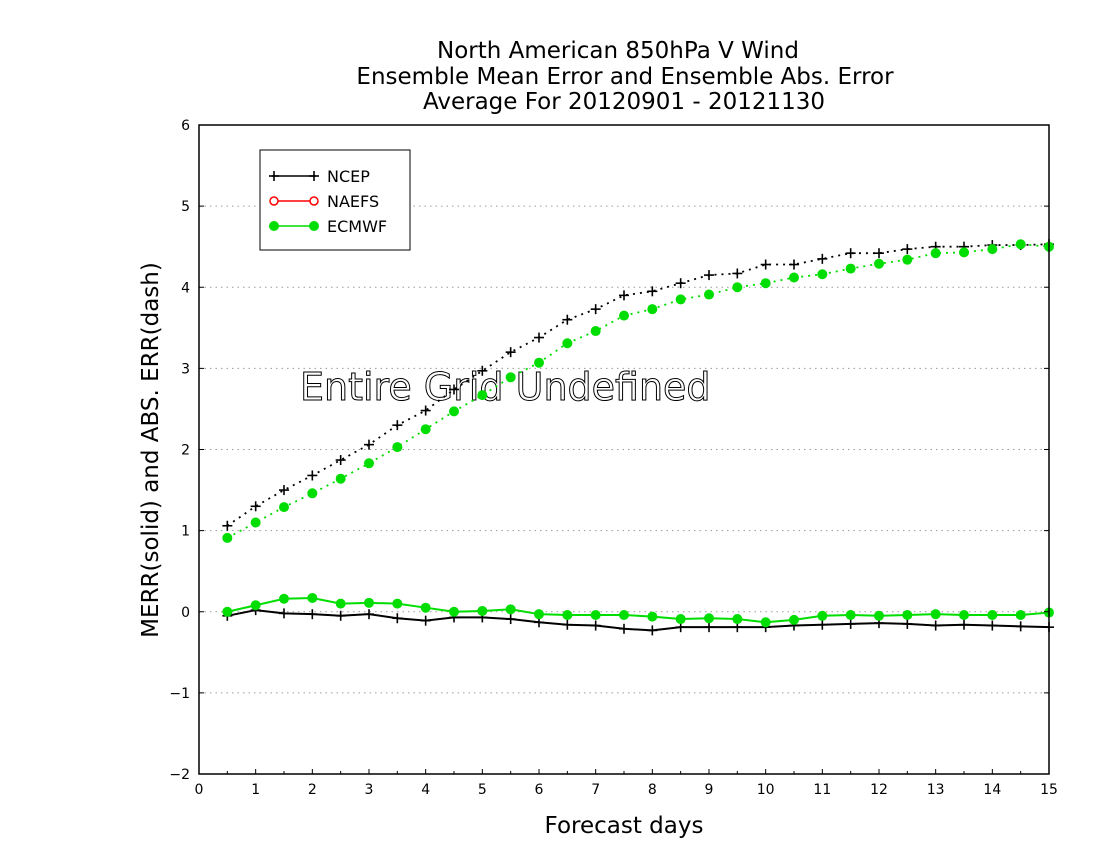 Image resolution: width=1100 pixels, height=850 pixels. What do you see at coordinates (652, 790) in the screenshot?
I see `x-tick-label: 8` at bounding box center [652, 790].